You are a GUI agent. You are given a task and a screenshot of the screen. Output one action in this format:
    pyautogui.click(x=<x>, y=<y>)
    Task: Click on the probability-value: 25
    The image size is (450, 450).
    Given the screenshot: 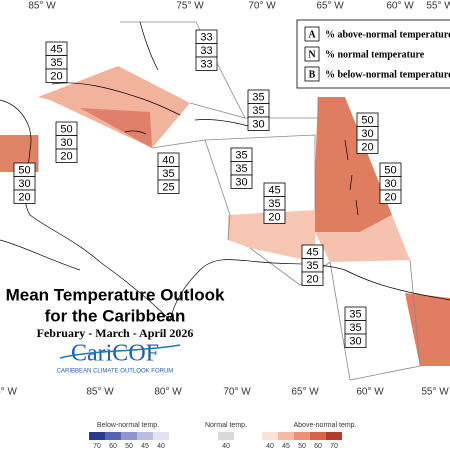 What is the action you would take?
    pyautogui.click(x=168, y=187)
    